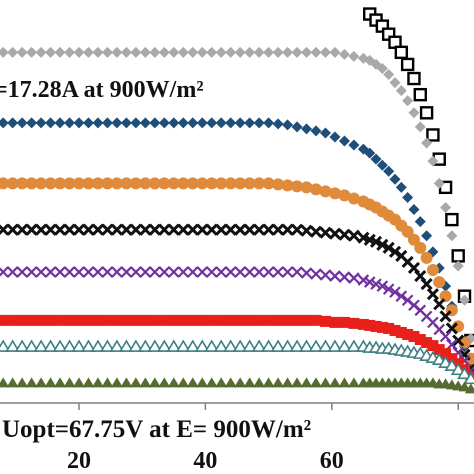 Image resolution: width=474 pixels, height=474 pixels. What do you see at coordinates (102, 90) in the screenshot?
I see `current-annotation: =17.28A at 900W/m²` at bounding box center [102, 90].